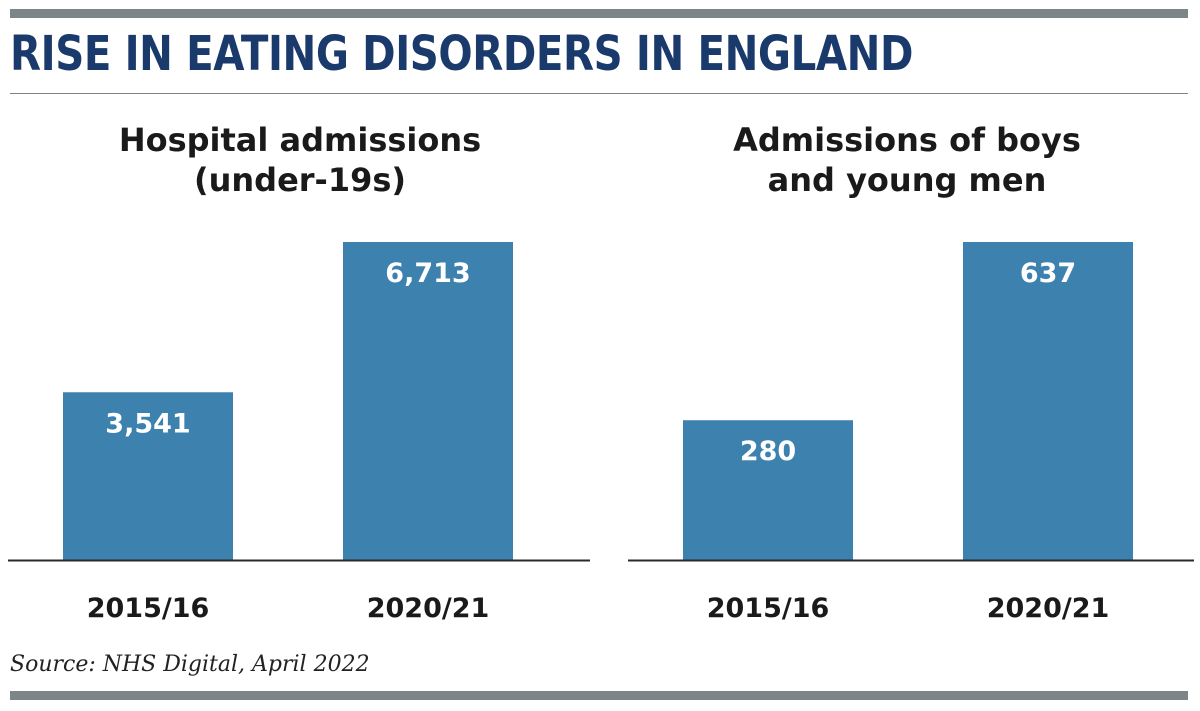  Describe the element at coordinates (427, 273) in the screenshot. I see `value-label: 6,713` at that location.